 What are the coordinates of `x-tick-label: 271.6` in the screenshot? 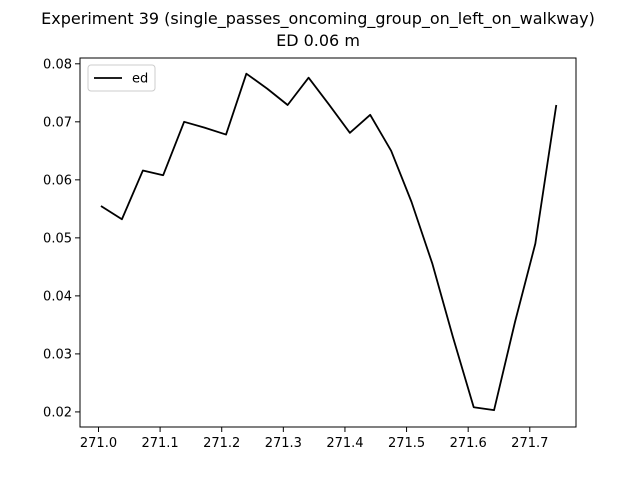 It's located at (468, 443).